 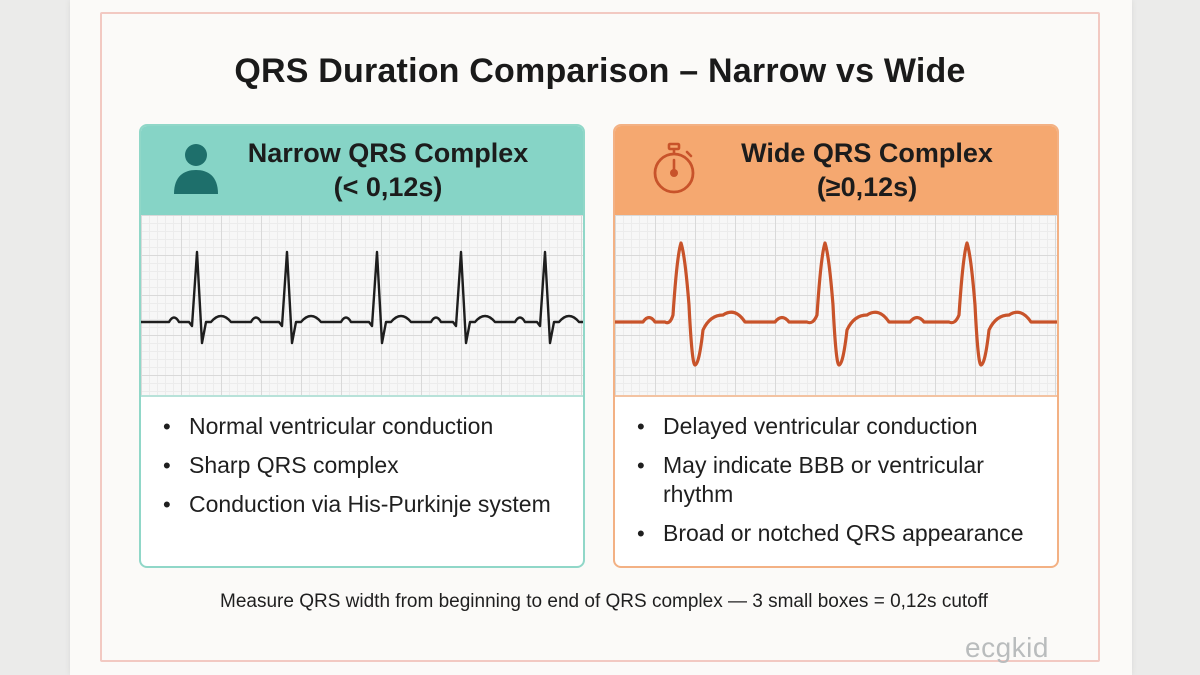 I want to click on wide-card-title: Wide QRS Complex (≥0,12s), so click(x=836, y=170).